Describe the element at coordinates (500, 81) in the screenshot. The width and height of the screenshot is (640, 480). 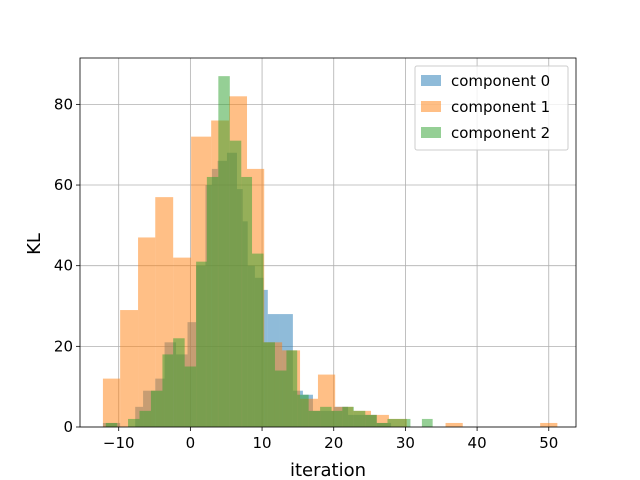
I see `legend-label: component 0` at that location.